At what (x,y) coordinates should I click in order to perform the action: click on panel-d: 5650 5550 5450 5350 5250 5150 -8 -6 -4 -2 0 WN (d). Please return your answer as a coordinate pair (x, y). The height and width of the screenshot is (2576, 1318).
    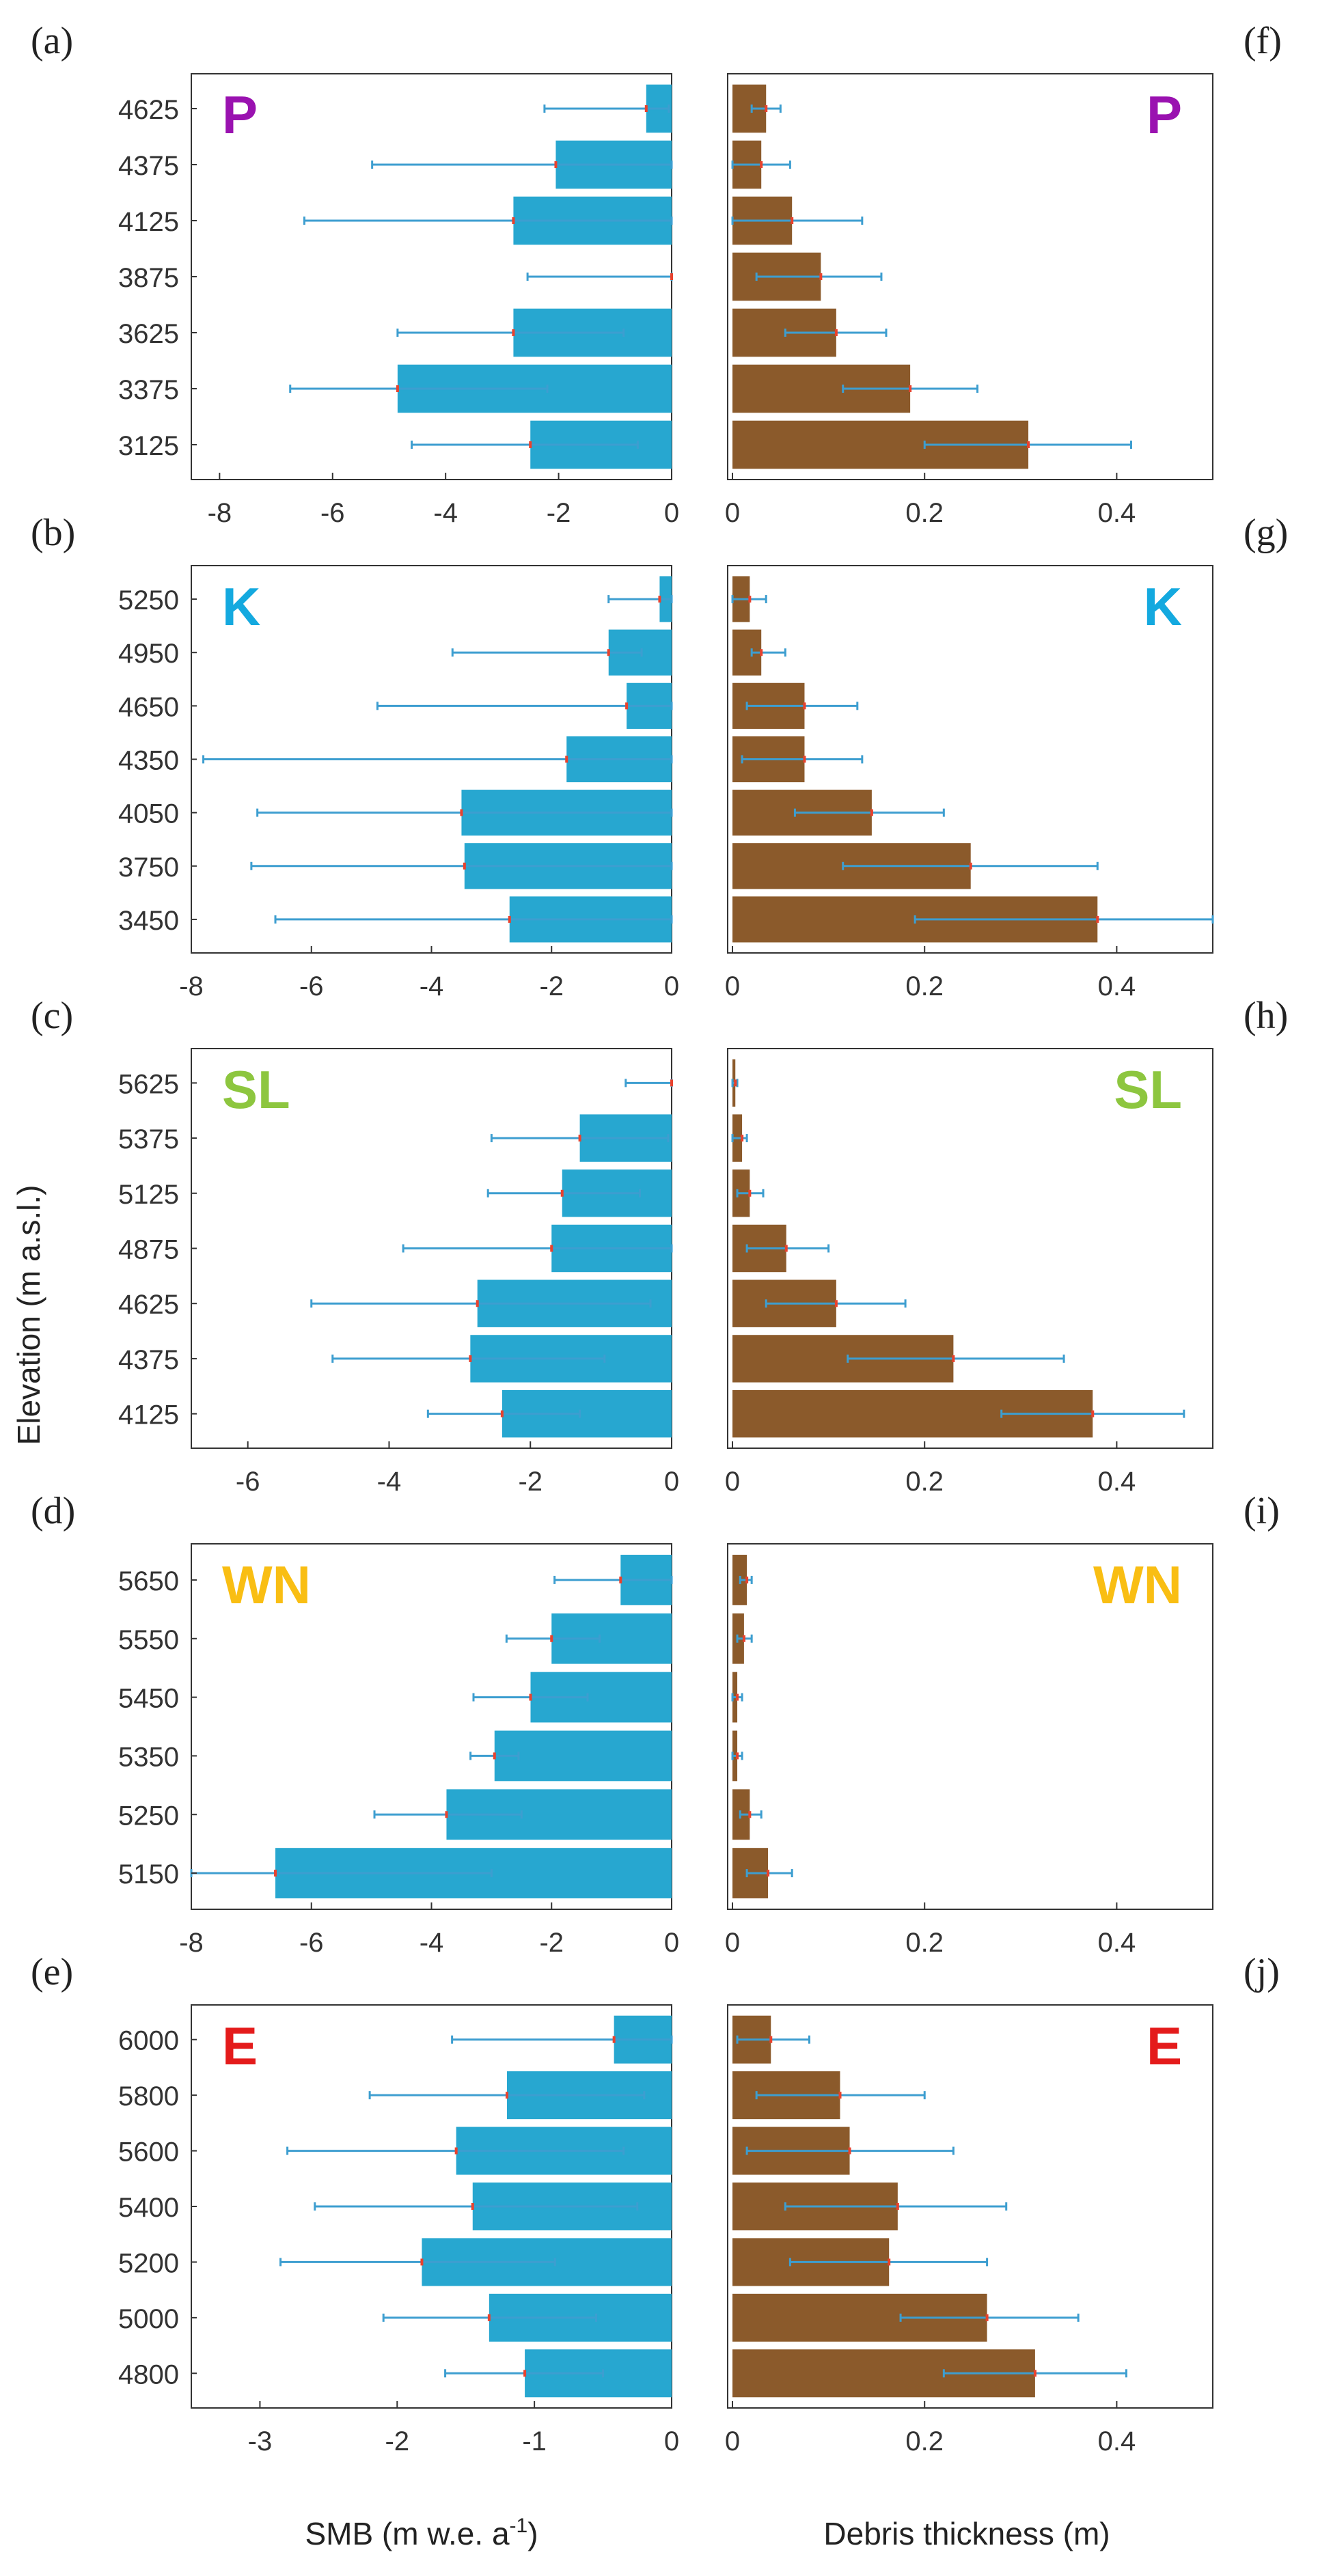
    Looking at the image, I should click on (355, 1724).